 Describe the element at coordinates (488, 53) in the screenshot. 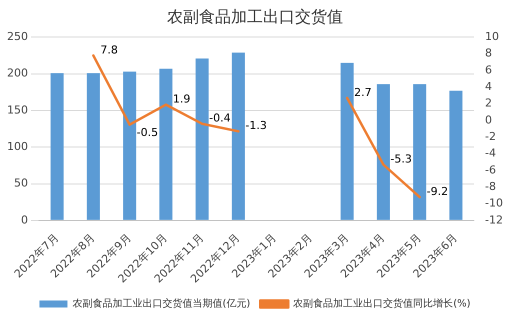

I see `y2-tick-label: 8` at that location.